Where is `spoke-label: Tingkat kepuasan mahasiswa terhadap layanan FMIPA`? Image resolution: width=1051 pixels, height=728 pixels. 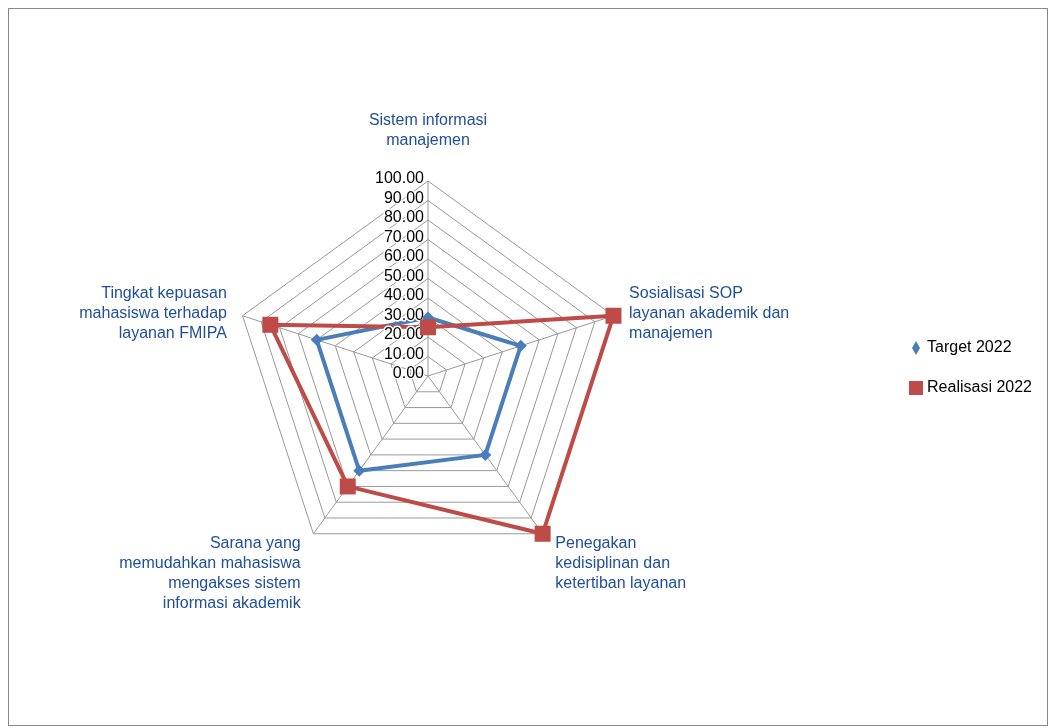
spoke-label: Tingkat kepuasan mahasiswa terhadap layanan FMIPA is located at coordinates (153, 313).